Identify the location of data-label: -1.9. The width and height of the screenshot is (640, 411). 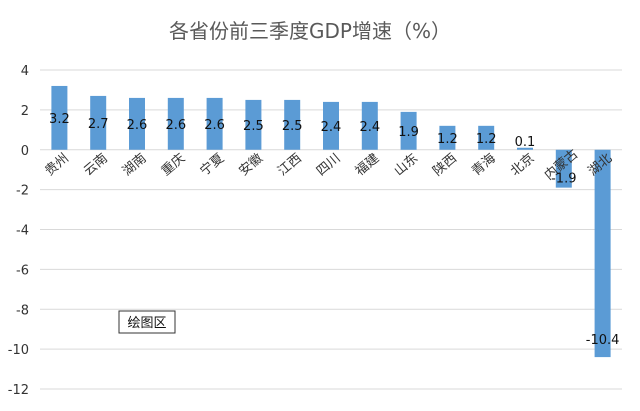
(563, 179).